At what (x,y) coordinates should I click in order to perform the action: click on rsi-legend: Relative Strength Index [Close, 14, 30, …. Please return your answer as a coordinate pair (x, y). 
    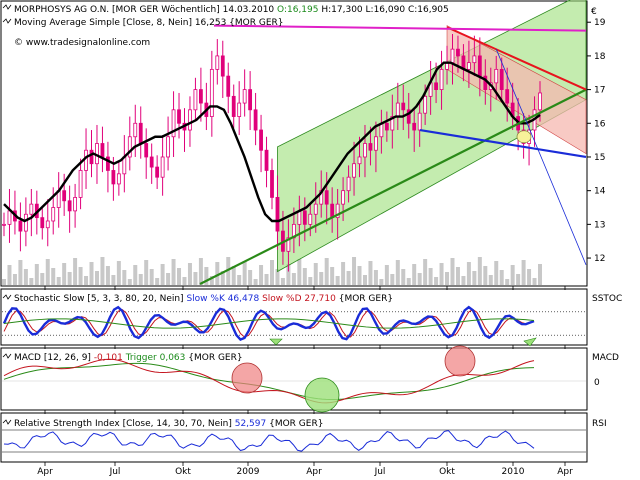
    Looking at the image, I should click on (168, 424).